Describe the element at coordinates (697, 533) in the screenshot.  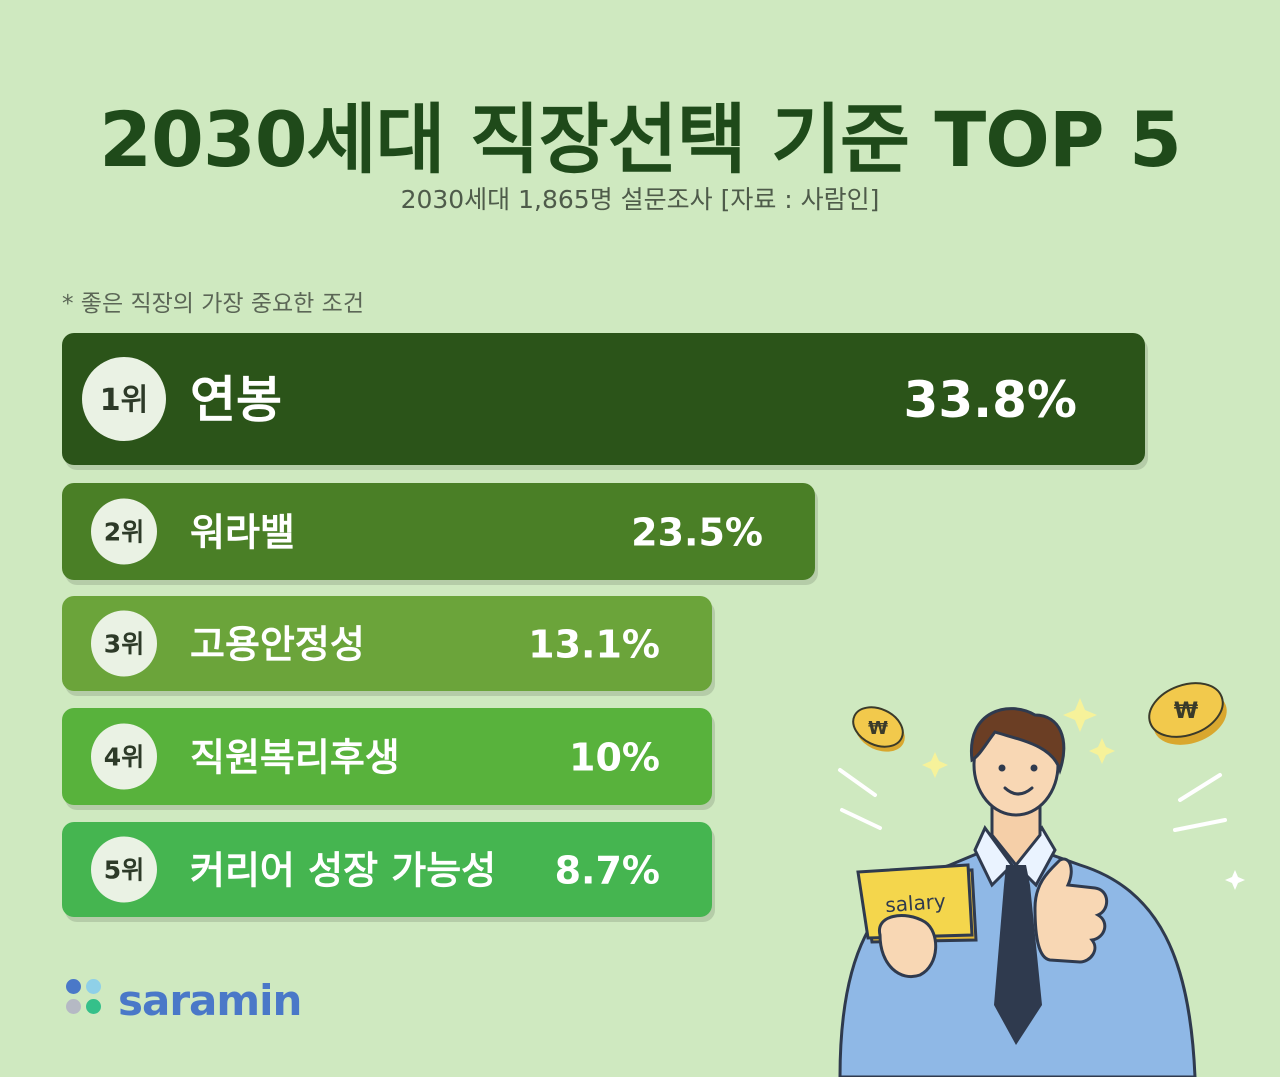
I see `bar-value-2: 23.5%` at that location.